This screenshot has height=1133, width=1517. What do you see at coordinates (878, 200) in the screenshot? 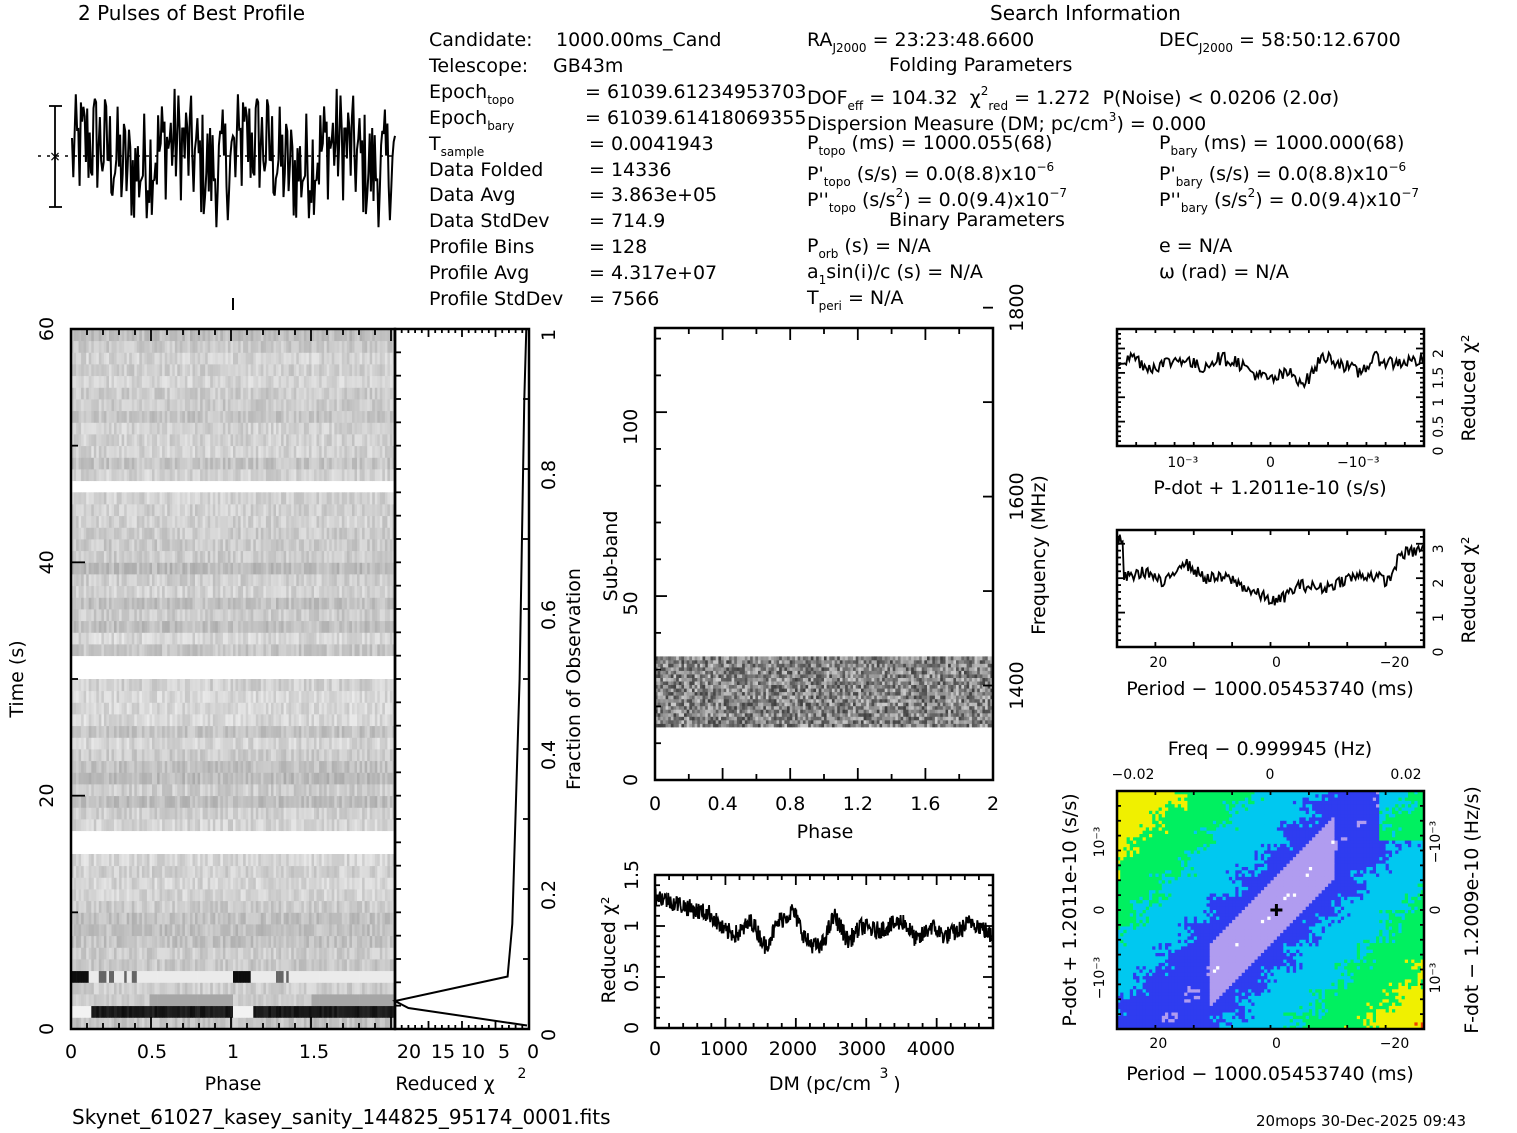
I see `pddtopo-a: (s/s` at bounding box center [878, 200].